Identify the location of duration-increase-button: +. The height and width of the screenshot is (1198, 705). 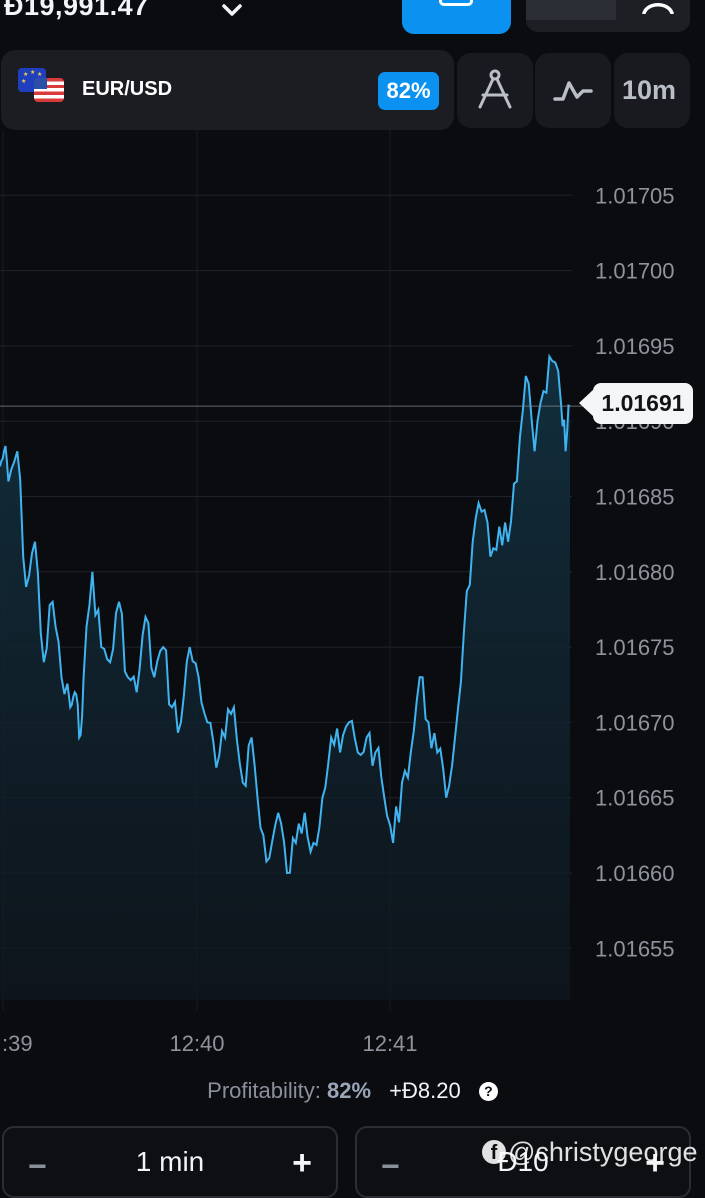
(302, 1163).